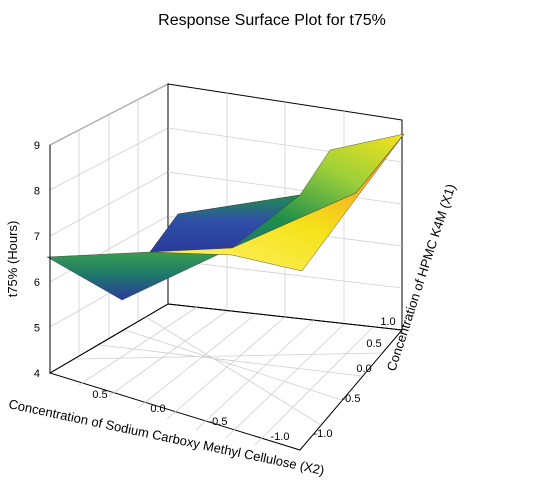  What do you see at coordinates (351, 399) in the screenshot?
I see `x1-tick-label: -0.5` at bounding box center [351, 399].